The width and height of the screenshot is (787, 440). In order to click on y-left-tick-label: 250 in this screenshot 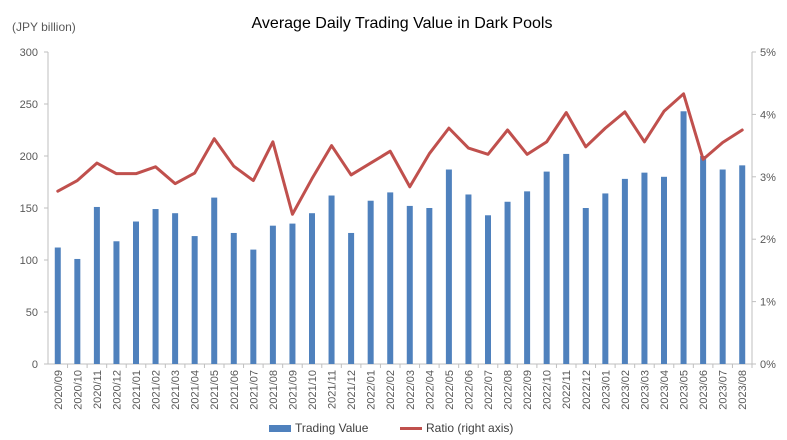, I will do `click(29, 105)`.